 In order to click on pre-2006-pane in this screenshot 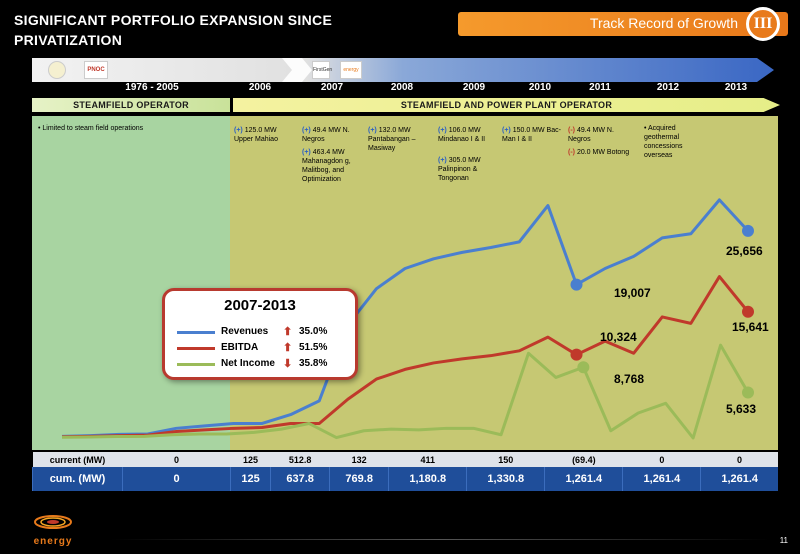, I will do `click(131, 283)`.